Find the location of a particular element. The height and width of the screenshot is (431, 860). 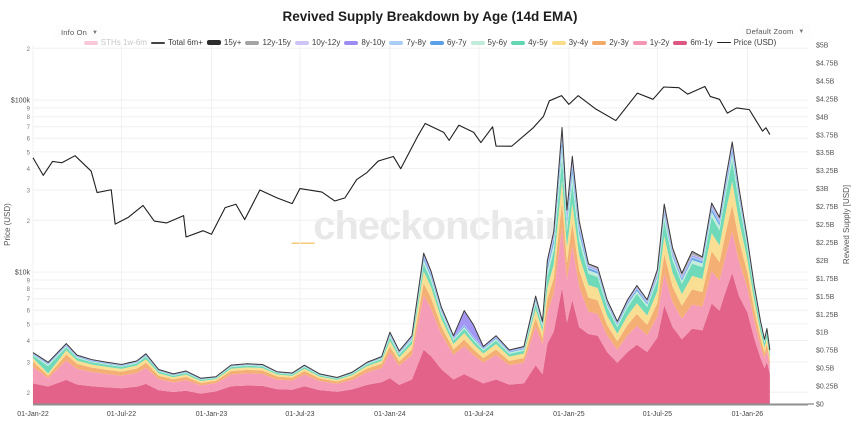

right-axis-tick-label: $1.75B is located at coordinates (827, 279).